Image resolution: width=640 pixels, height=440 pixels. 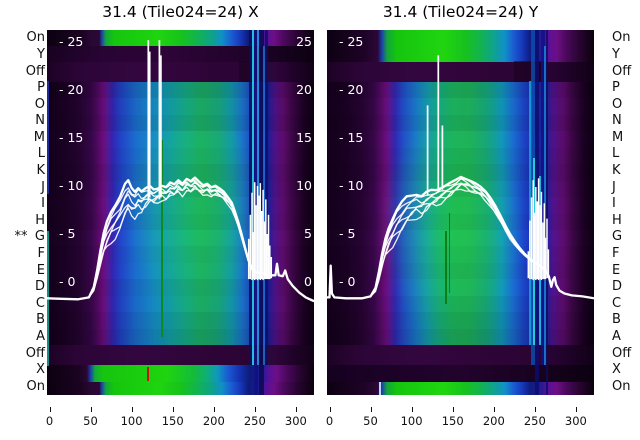 What do you see at coordinates (40, 370) in the screenshot?
I see `row-label-left: X` at bounding box center [40, 370].